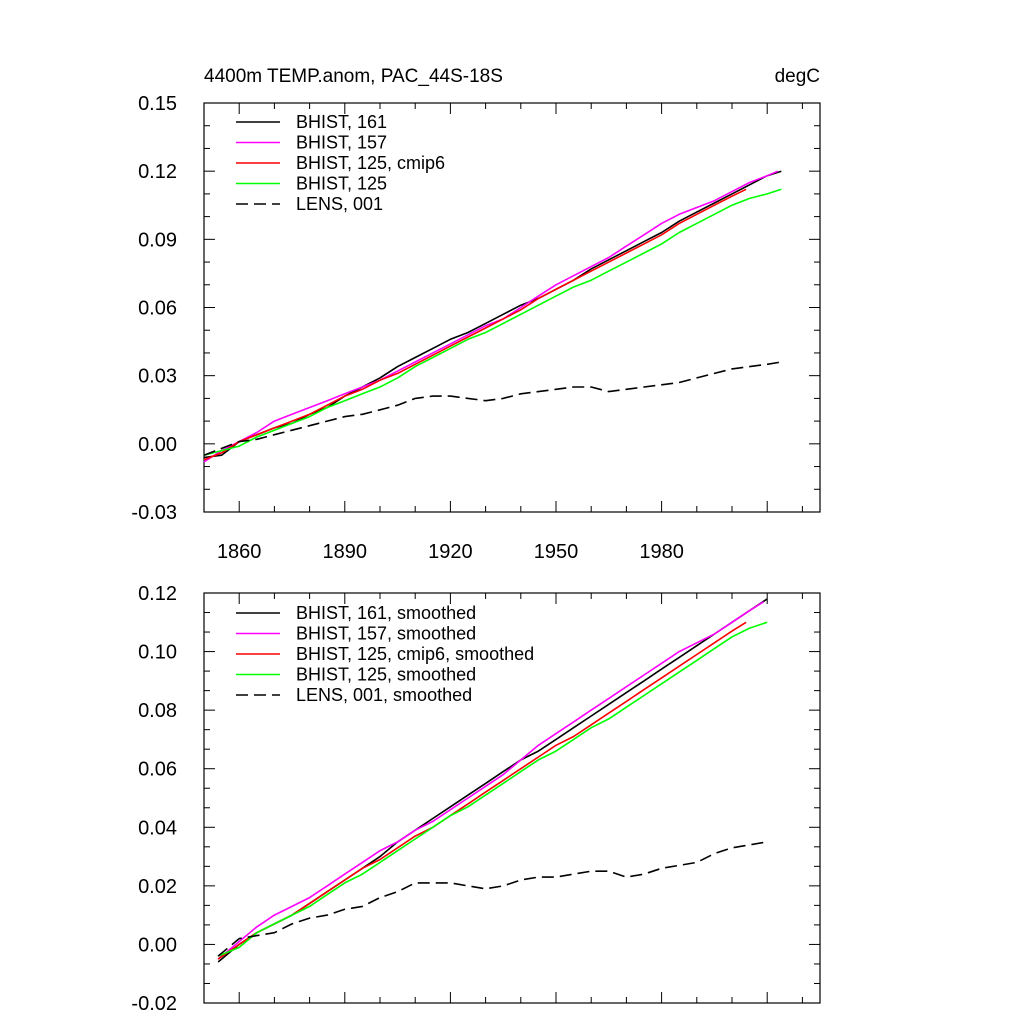  I want to click on legend-label: LENS, 001, smoothed, so click(384, 695).